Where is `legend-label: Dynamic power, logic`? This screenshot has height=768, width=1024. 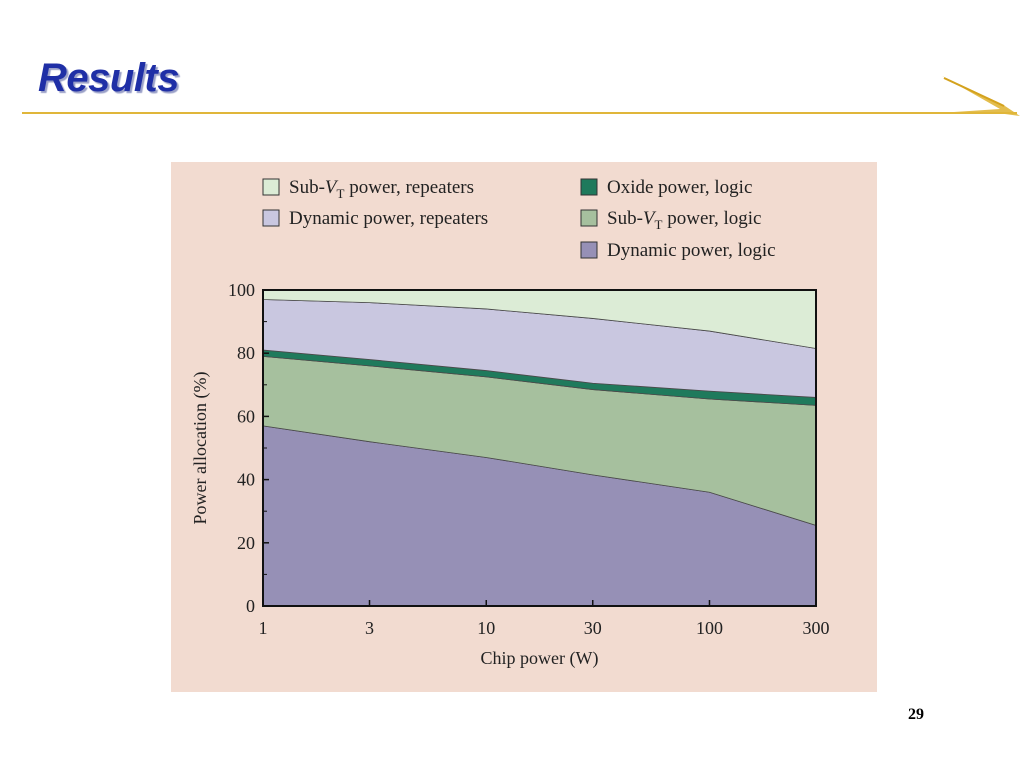 legend-label: Dynamic power, logic is located at coordinates (691, 250).